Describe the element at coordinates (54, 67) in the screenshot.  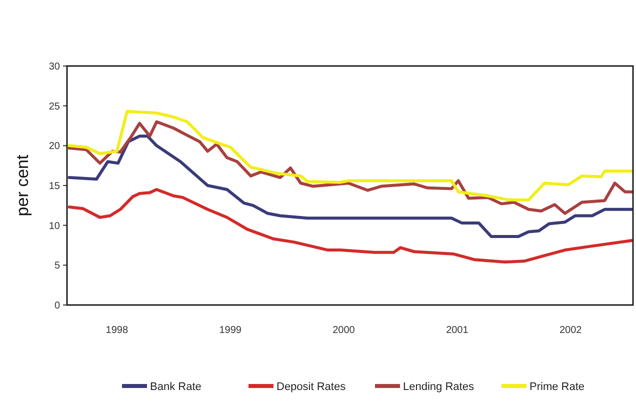
I see `y-tick-label: 30` at that location.